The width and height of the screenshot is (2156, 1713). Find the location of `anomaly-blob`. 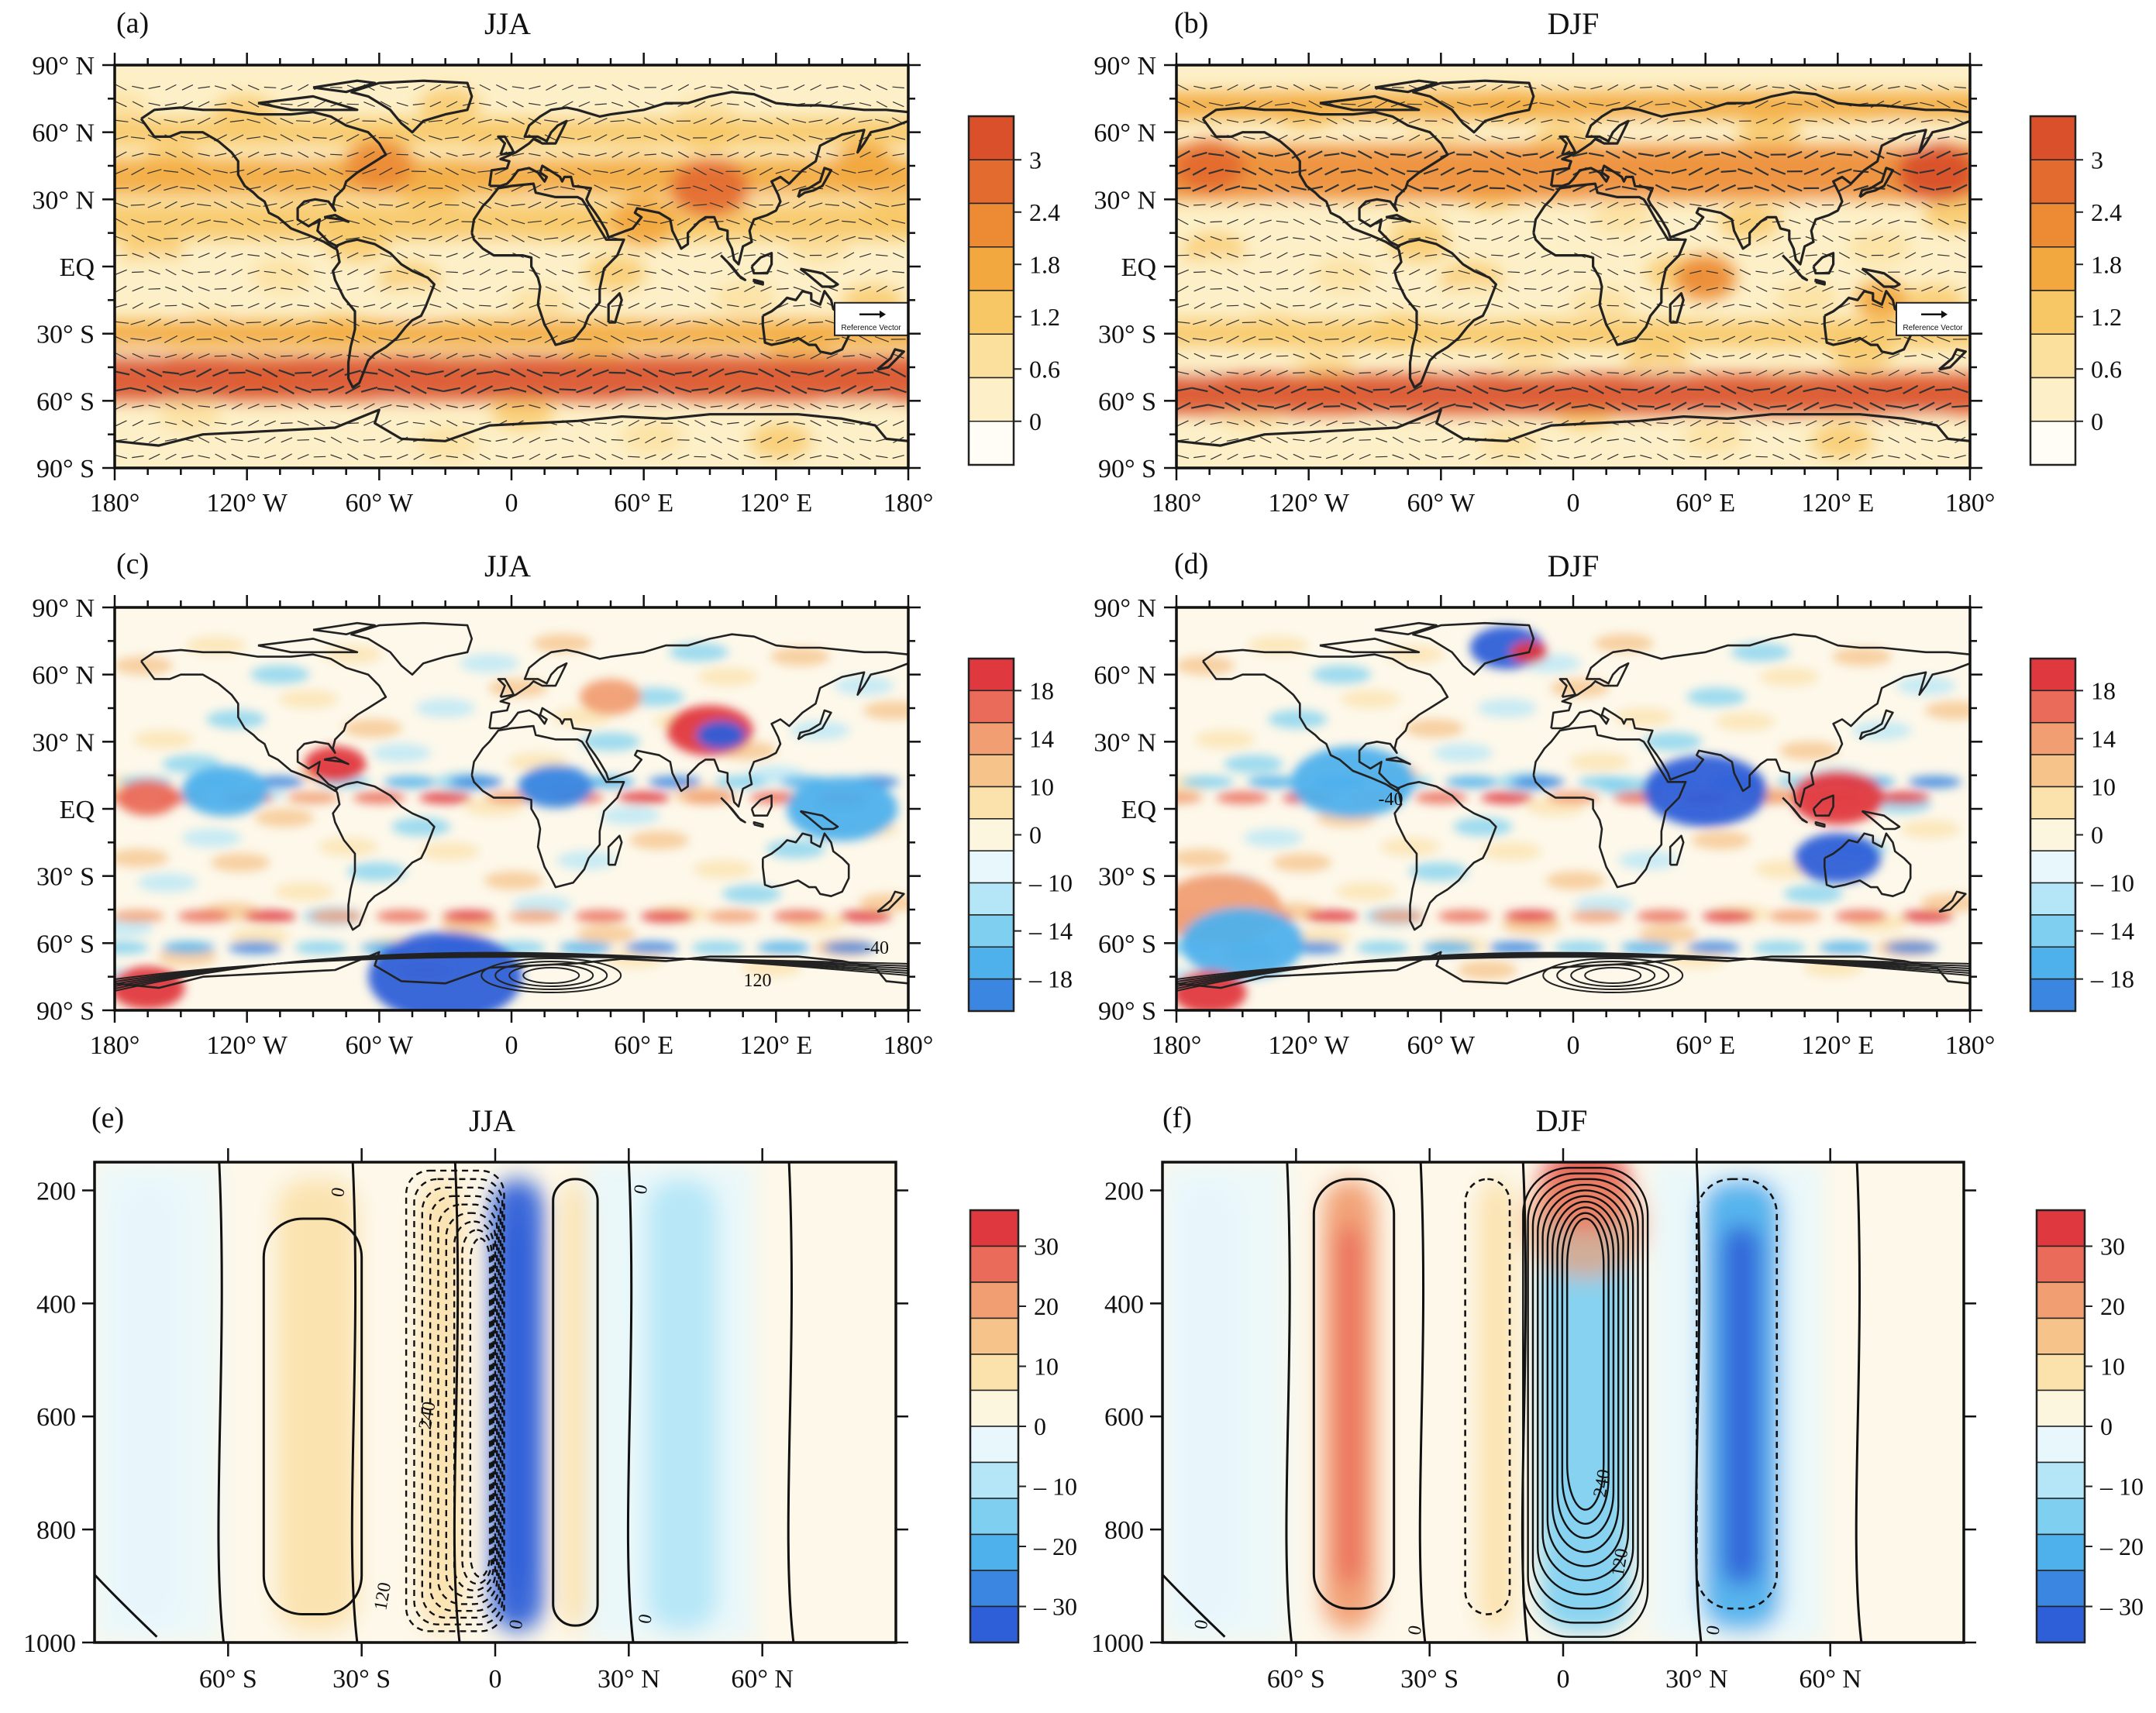

anomaly-blob is located at coordinates (1352, 782).